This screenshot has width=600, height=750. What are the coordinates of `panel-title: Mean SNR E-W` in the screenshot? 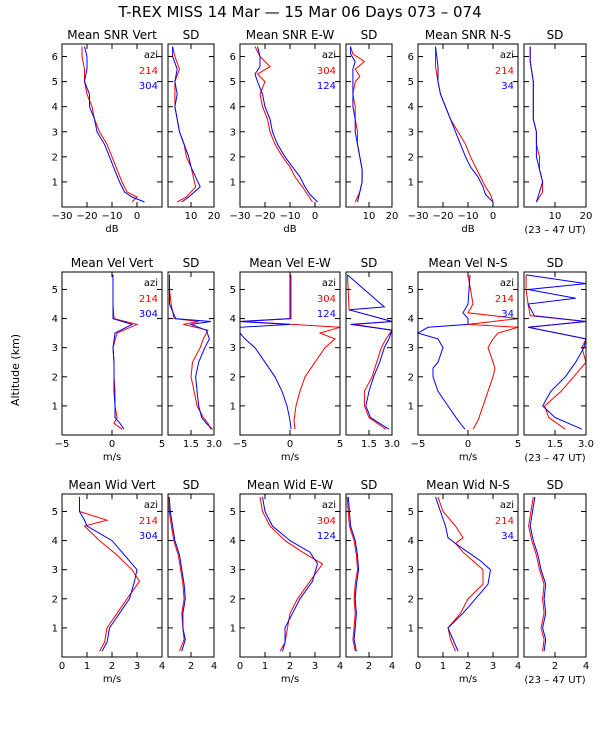 It's located at (290, 35).